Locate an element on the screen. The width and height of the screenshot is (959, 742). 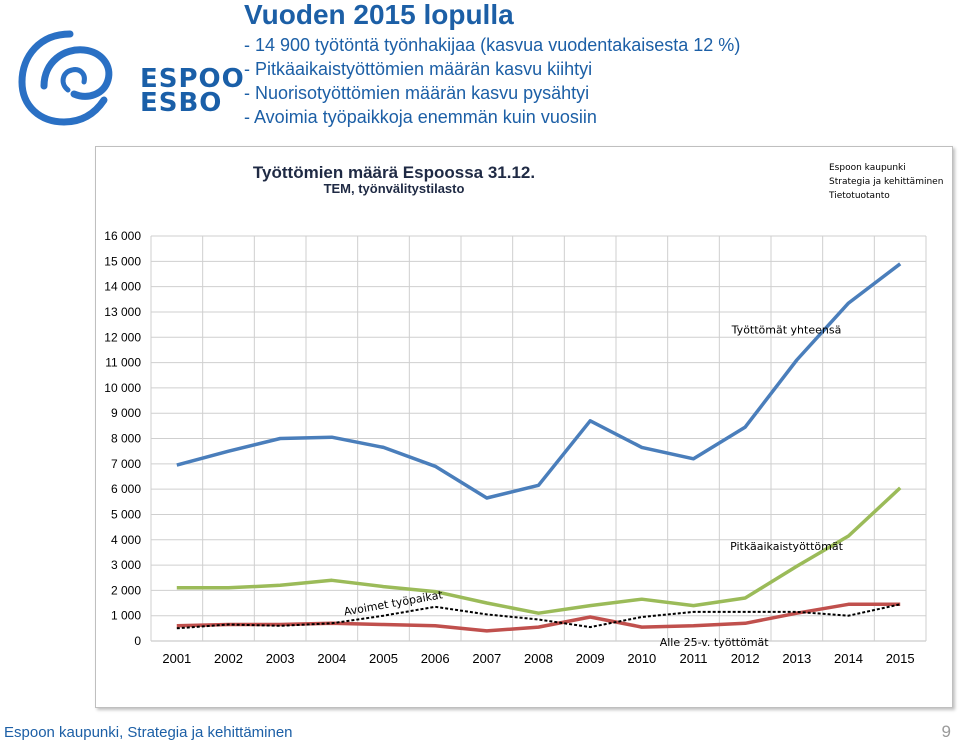
y-tick-label: 6 000 is located at coordinates (126, 489).